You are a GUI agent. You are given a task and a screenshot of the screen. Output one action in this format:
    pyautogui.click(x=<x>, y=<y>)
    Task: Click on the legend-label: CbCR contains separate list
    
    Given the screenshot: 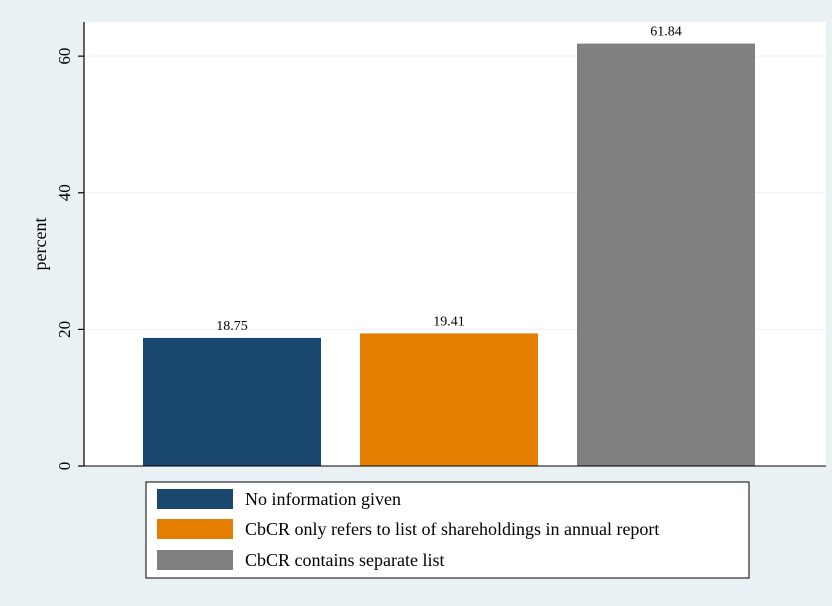 What is the action you would take?
    pyautogui.click(x=344, y=560)
    